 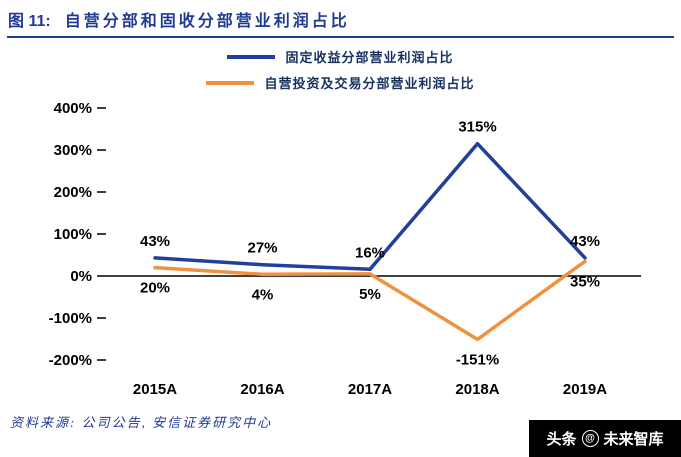 What do you see at coordinates (585, 389) in the screenshot?
I see `svg-text: 2019A` at bounding box center [585, 389].